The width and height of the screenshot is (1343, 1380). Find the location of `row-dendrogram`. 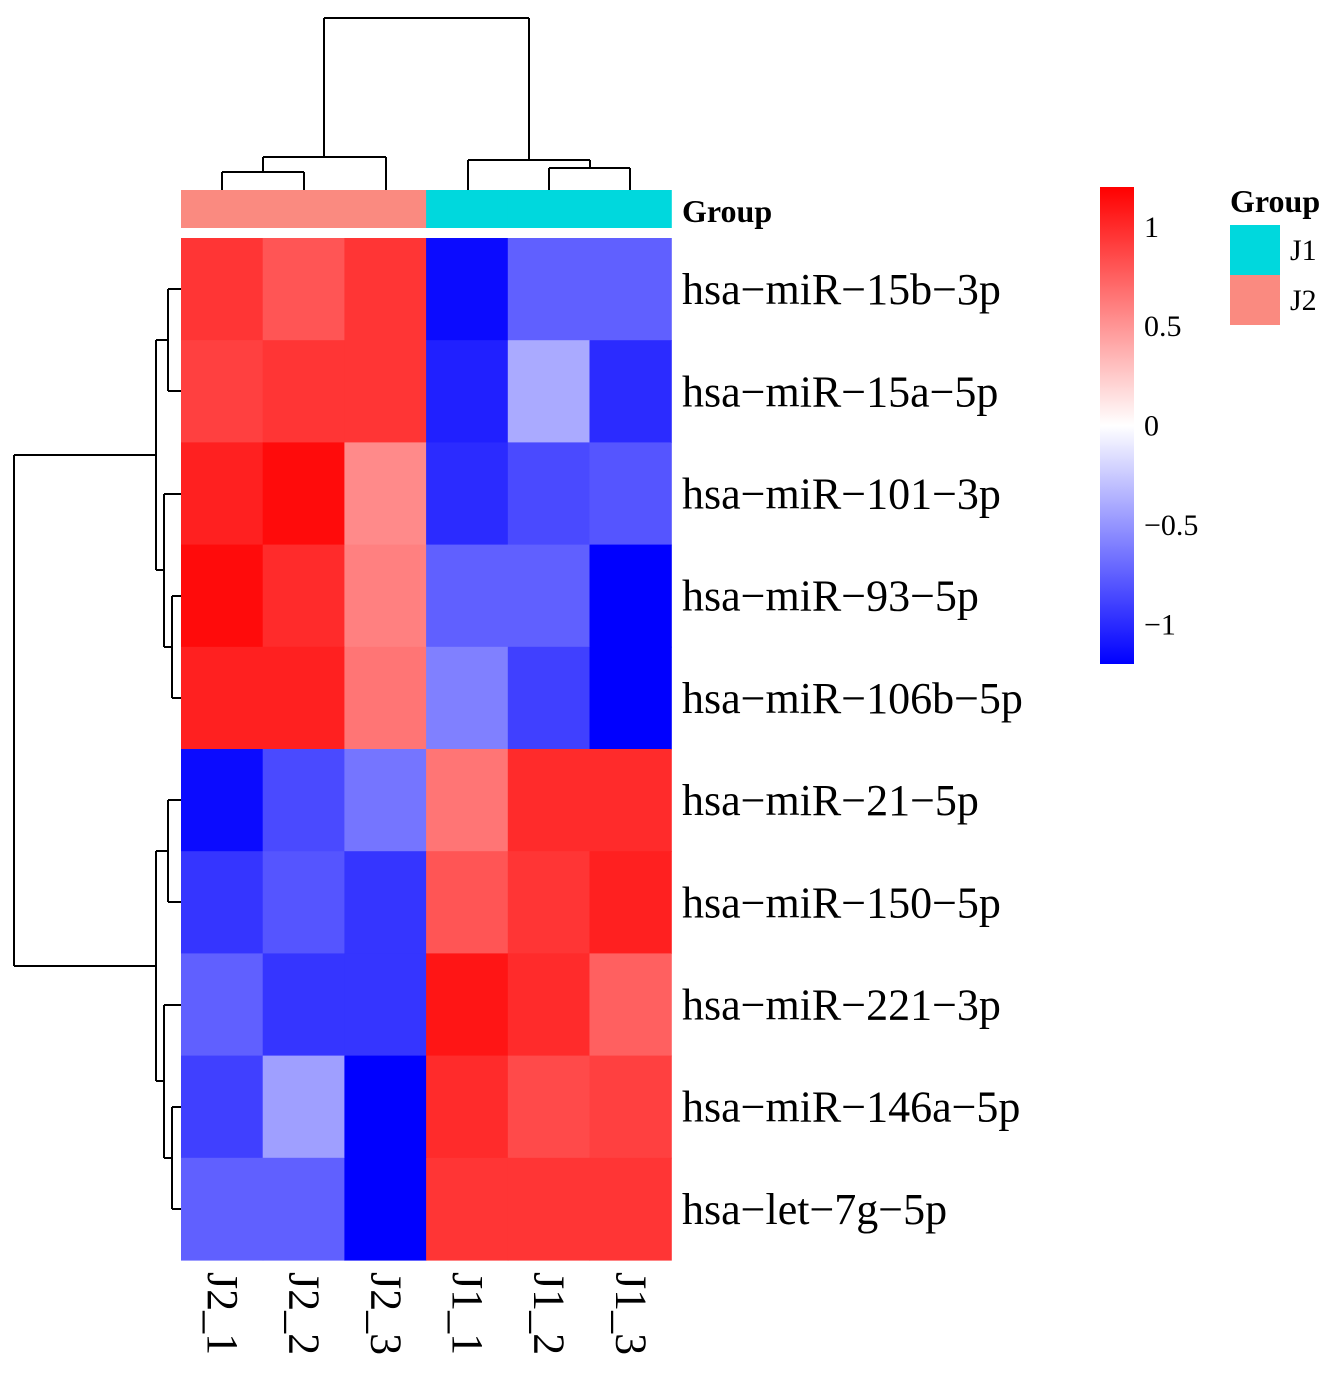

row-dendrogram is located at coordinates (97, 749).